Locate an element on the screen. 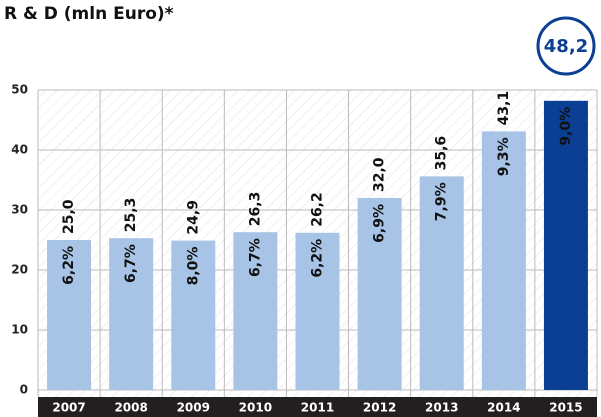 Image resolution: width=601 pixels, height=417 pixels. y-tick-label: 10 is located at coordinates (19, 330).